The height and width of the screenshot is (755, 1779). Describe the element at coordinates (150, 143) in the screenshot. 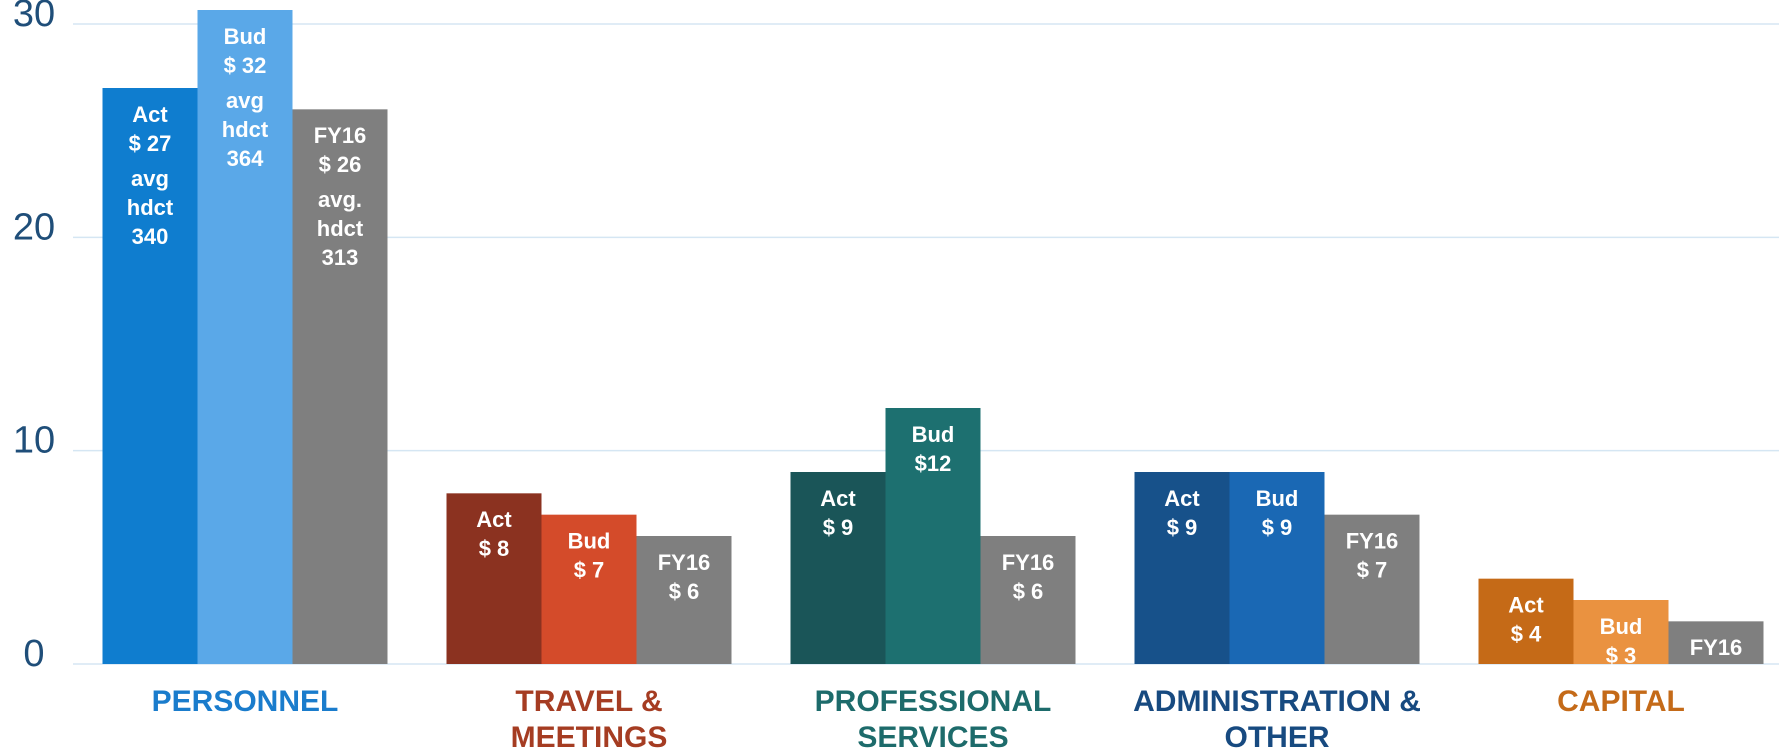

I see `bar-value-label: $ 27` at that location.